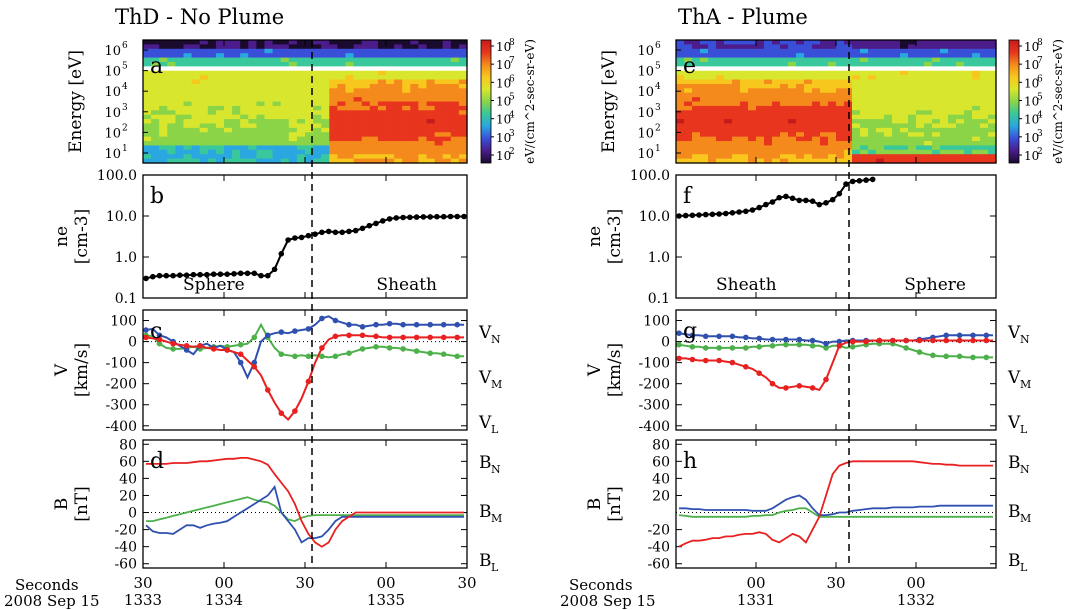 This screenshot has width=1071, height=610. I want to click on colorbar-tick-exponent: 8, so click(512, 43).